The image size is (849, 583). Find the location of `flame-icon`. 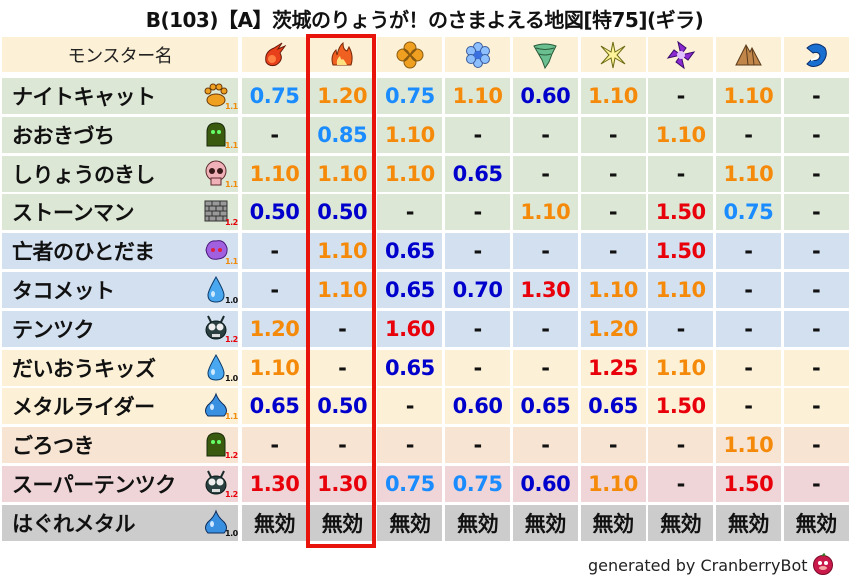

flame-icon is located at coordinates (342, 53).